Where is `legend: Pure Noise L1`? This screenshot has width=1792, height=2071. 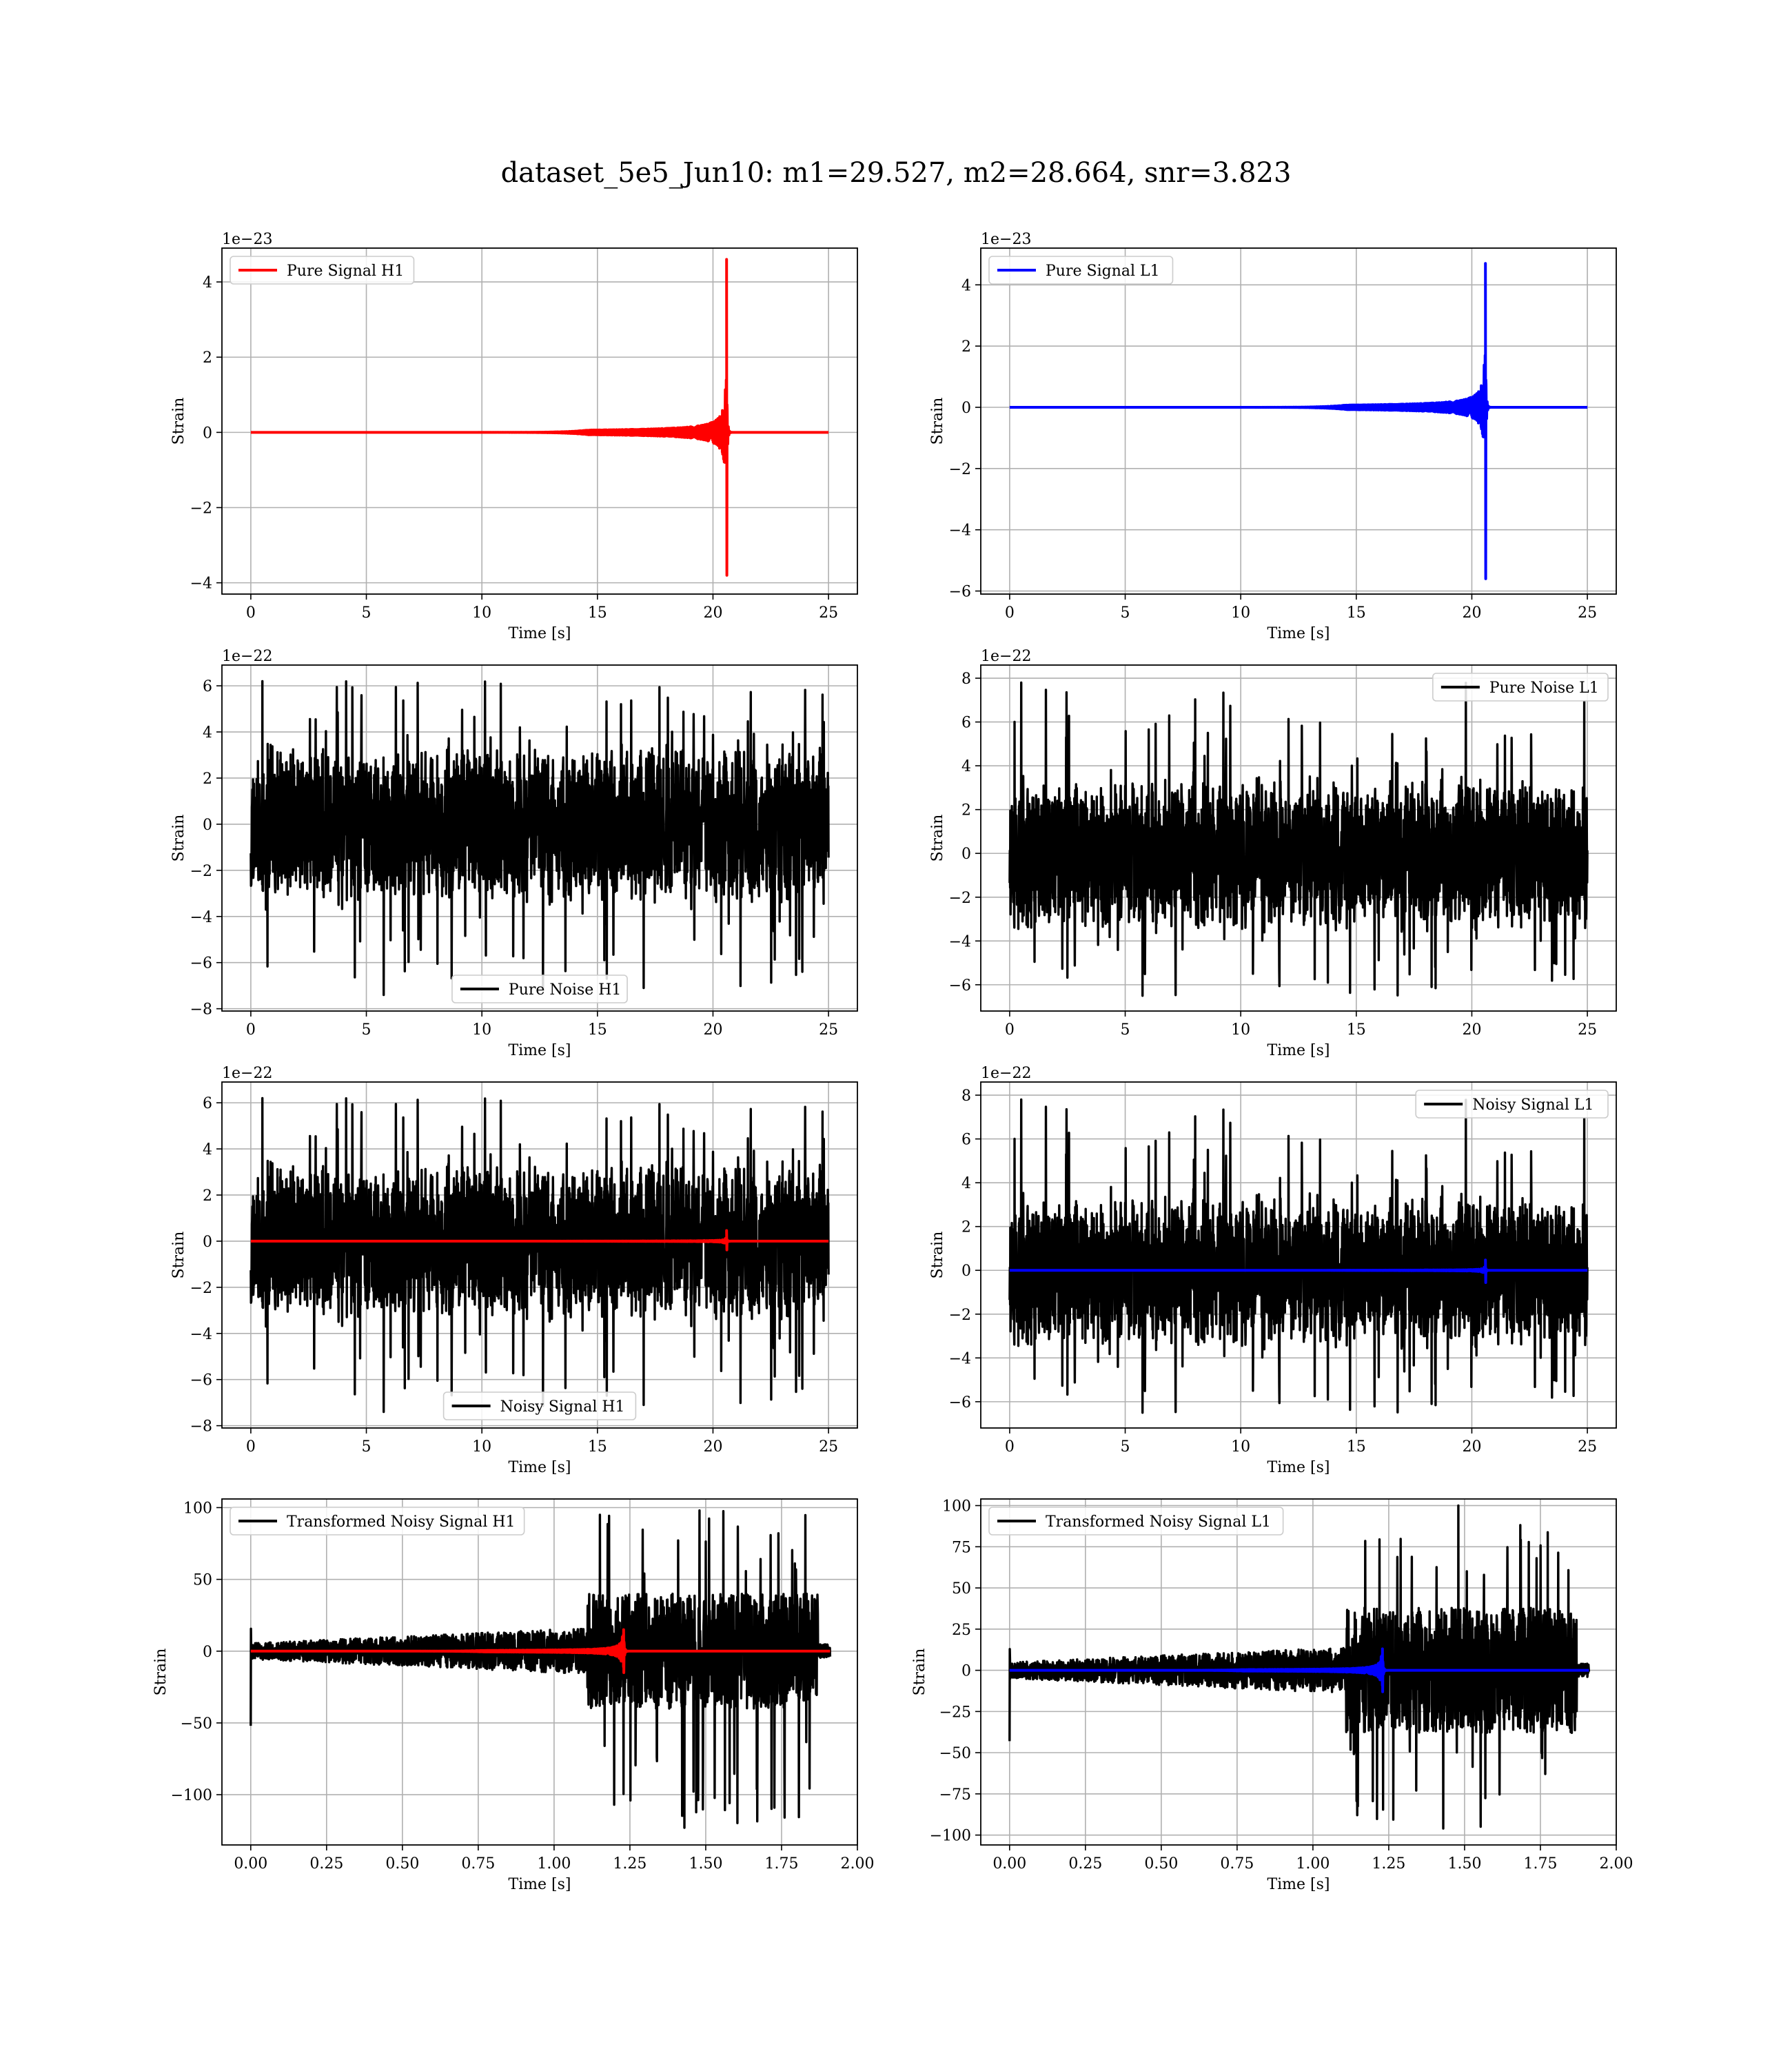
legend: Pure Noise L1 is located at coordinates (1520, 687).